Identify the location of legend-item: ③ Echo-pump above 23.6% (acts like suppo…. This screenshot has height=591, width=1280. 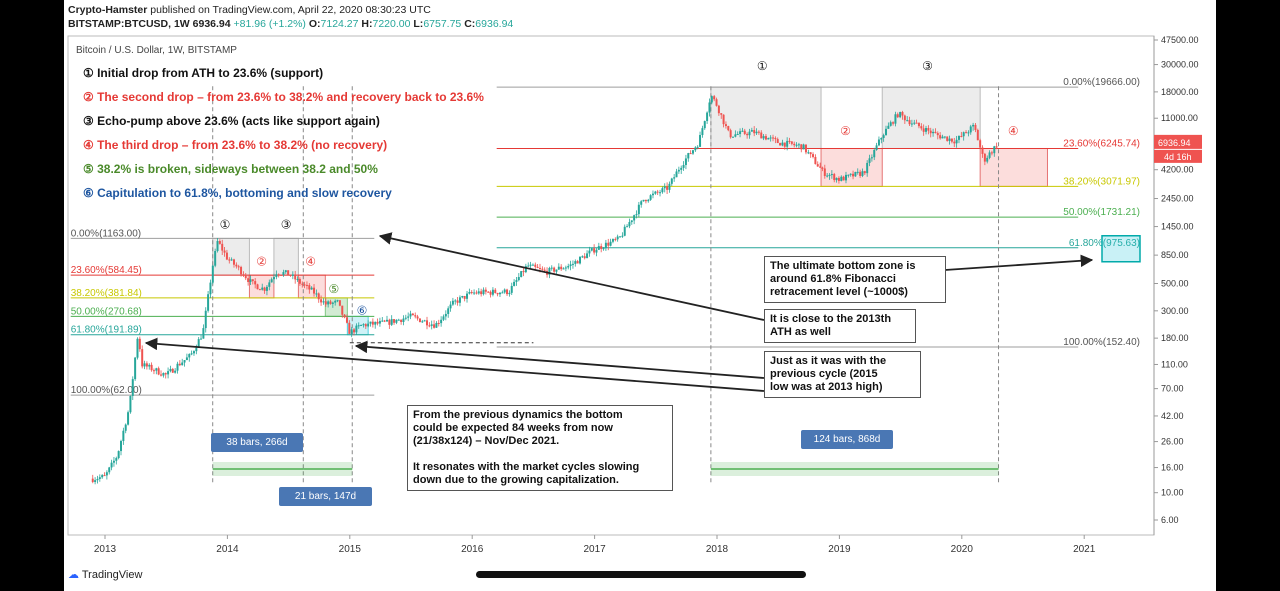
(231, 121).